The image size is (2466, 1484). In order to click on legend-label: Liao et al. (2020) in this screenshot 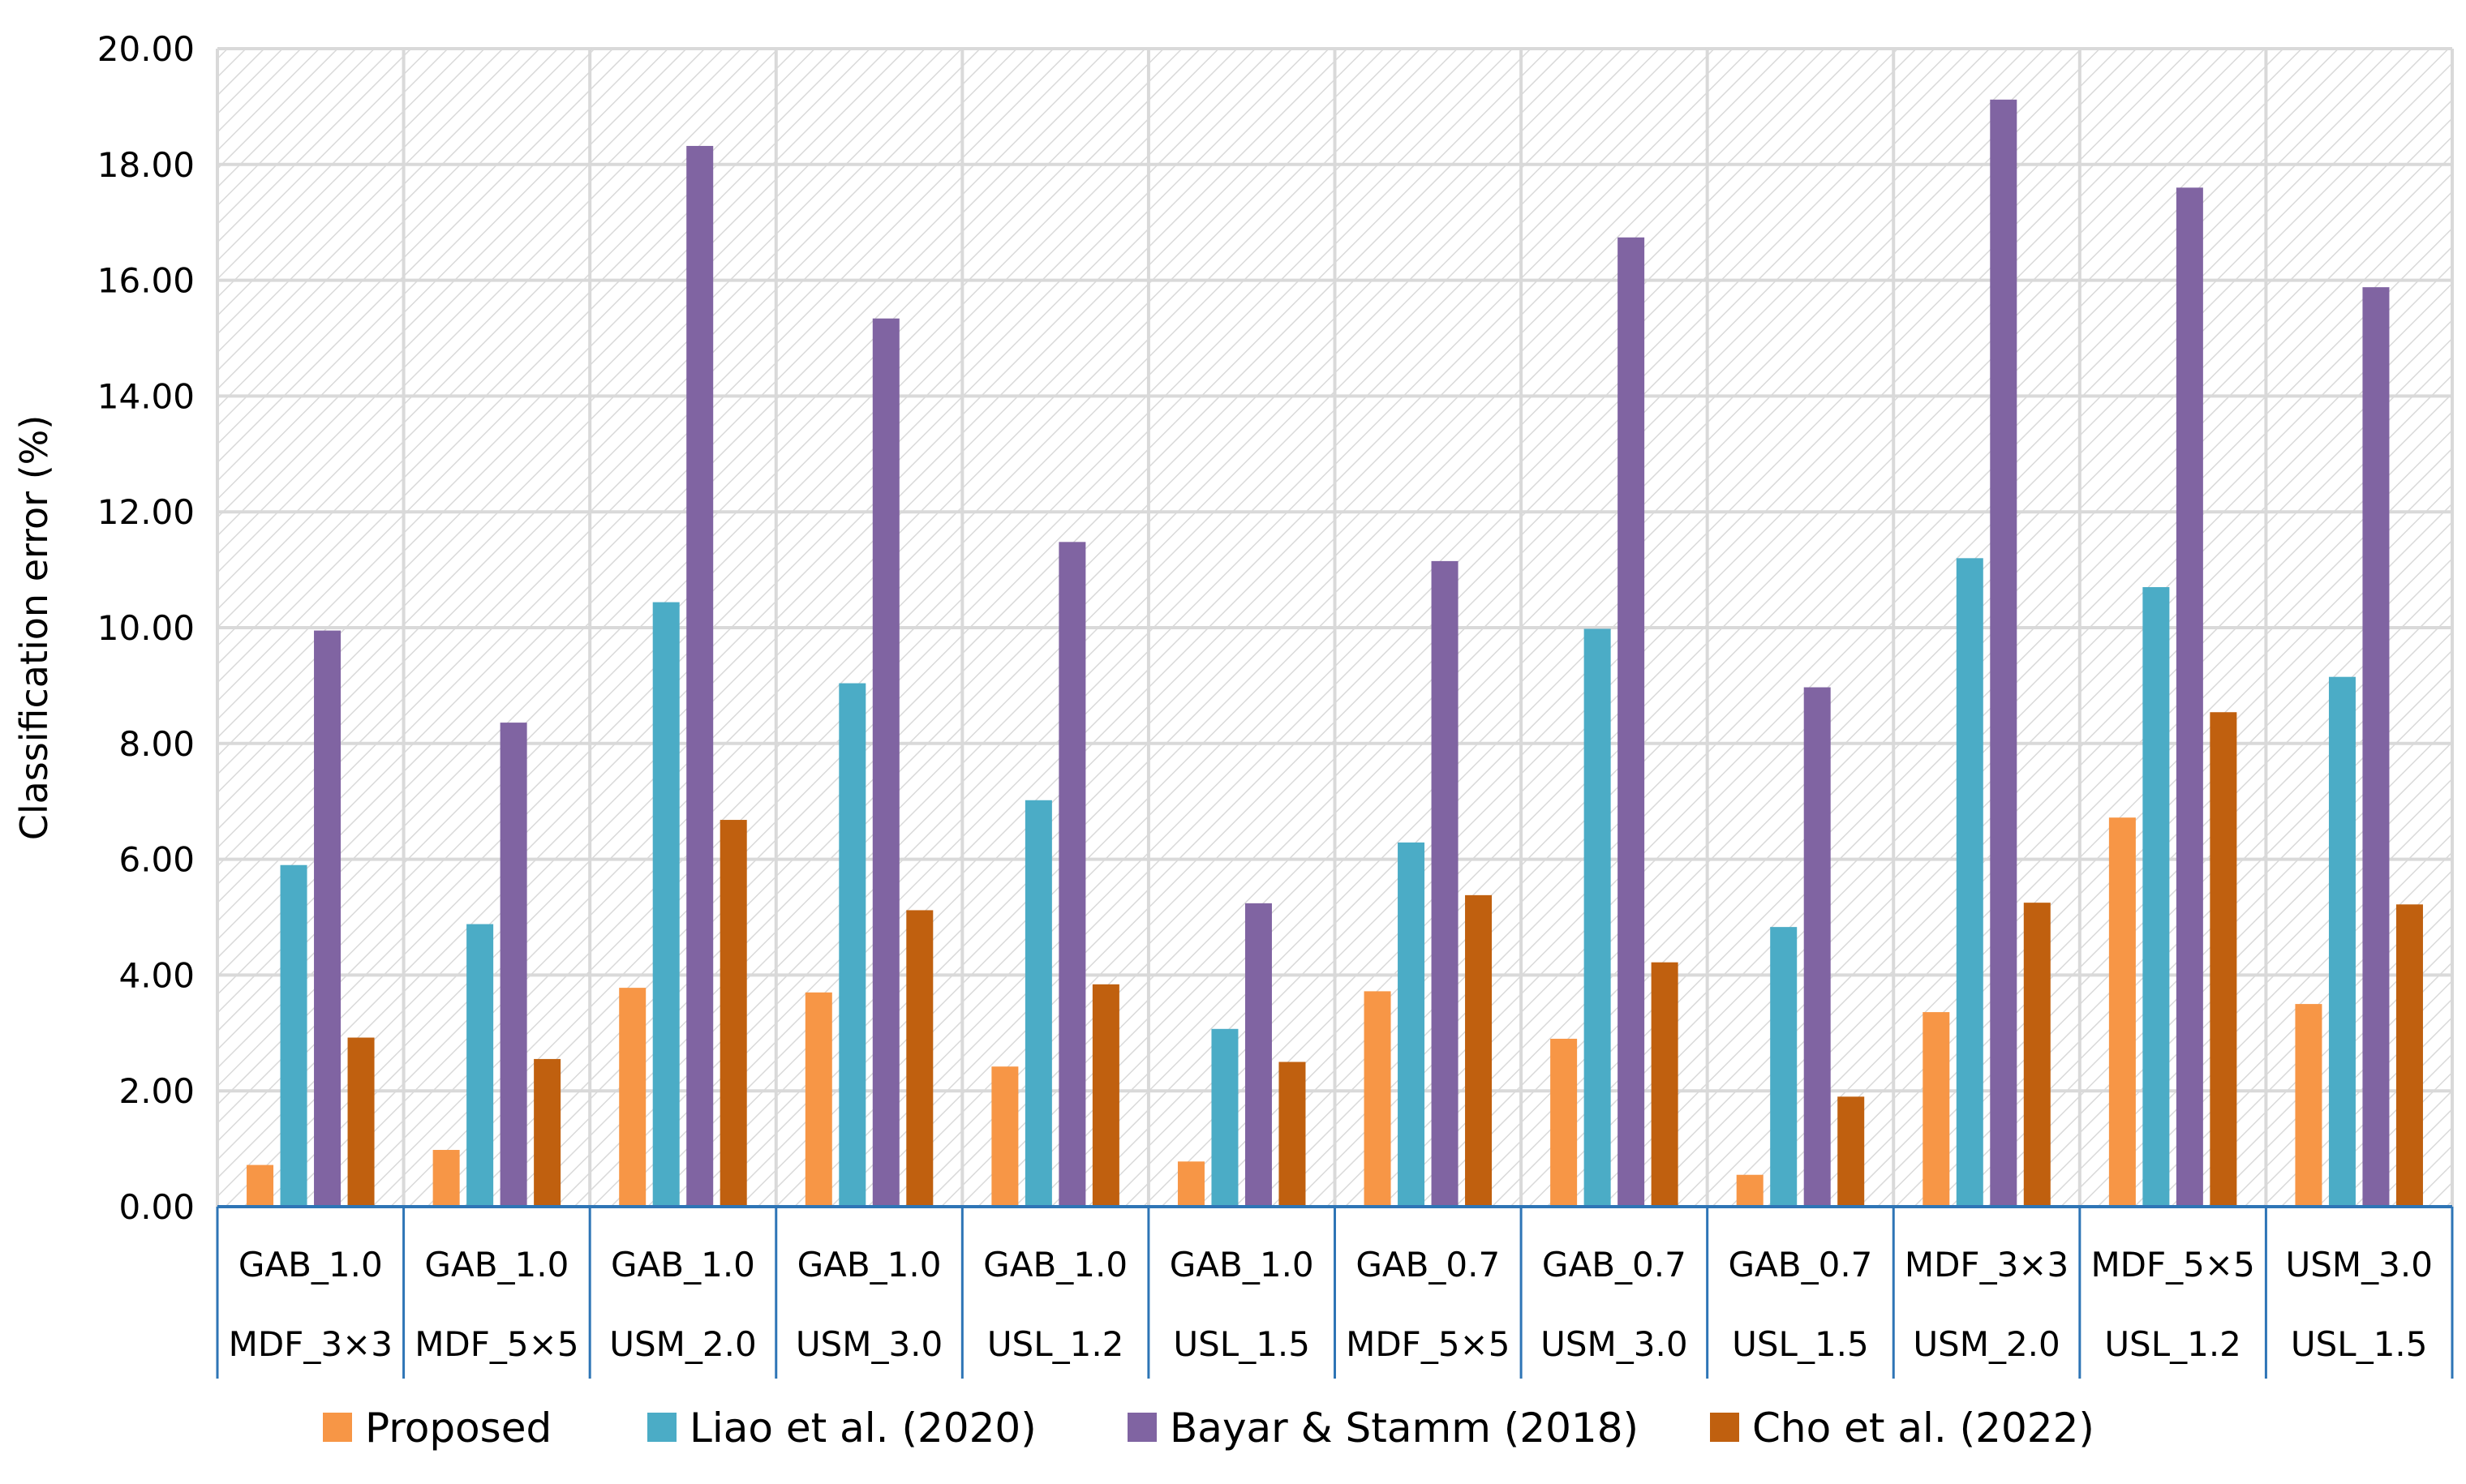, I will do `click(863, 1428)`.